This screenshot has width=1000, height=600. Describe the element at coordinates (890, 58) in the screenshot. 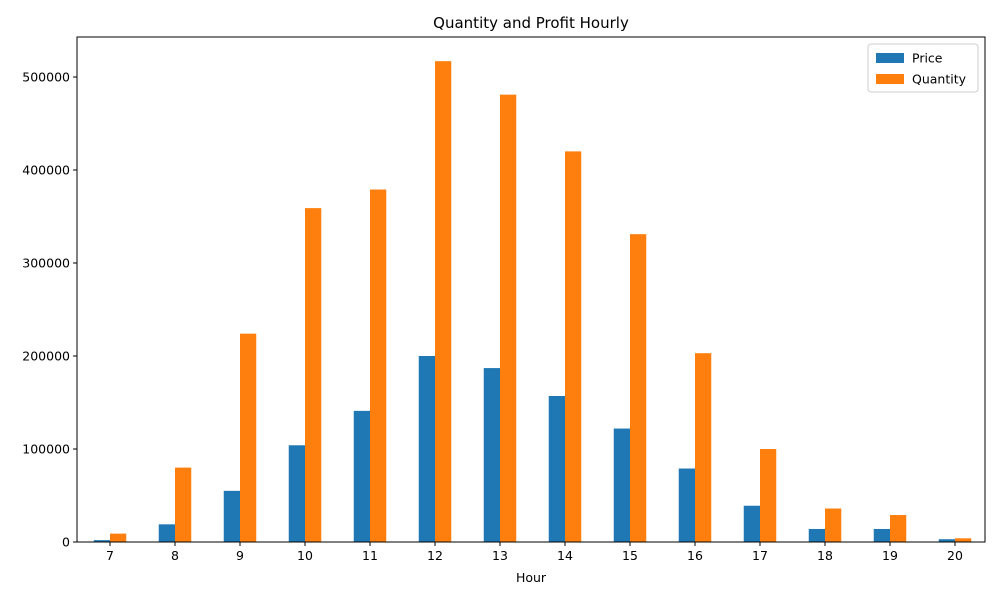

I see `legend-swatch-price` at that location.